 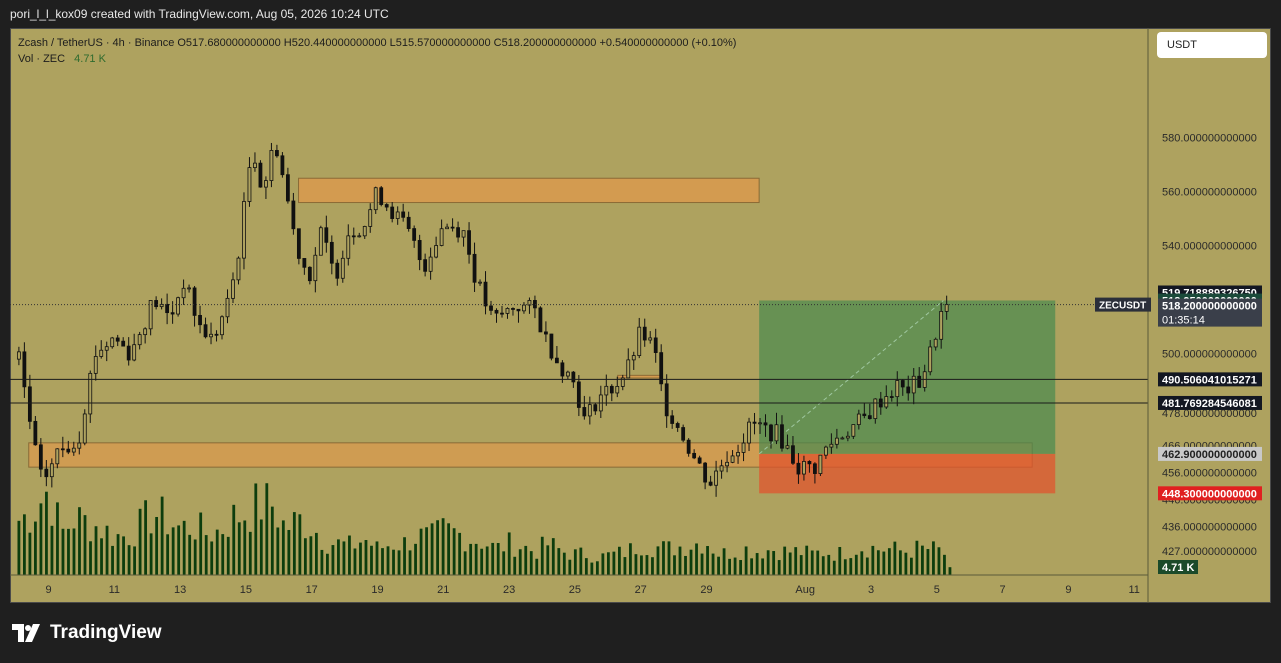 What do you see at coordinates (1123, 304) in the screenshot?
I see `symbol-tag-bg` at bounding box center [1123, 304].